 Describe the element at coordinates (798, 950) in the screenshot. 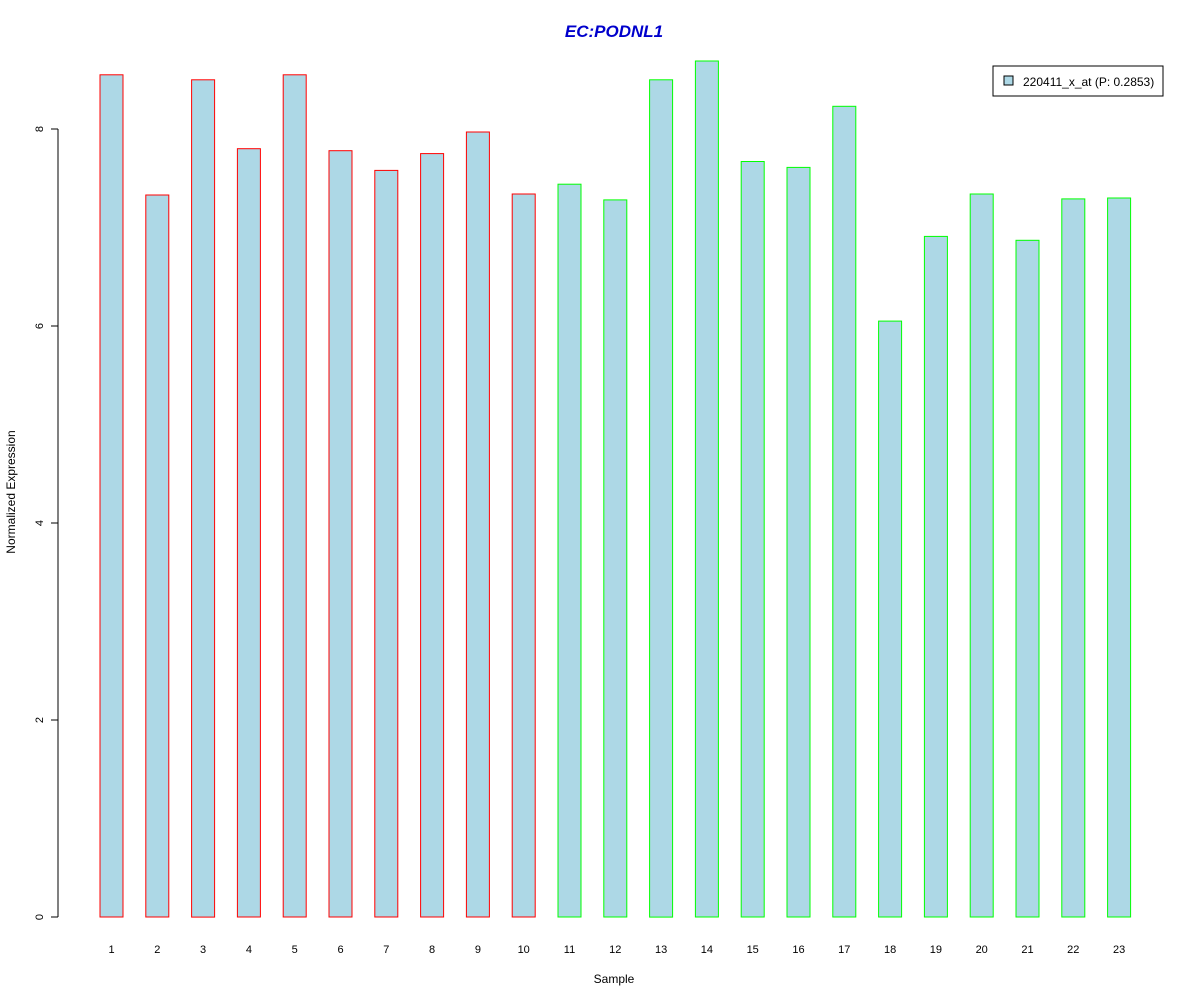

I see `x-tick-label: 16` at that location.